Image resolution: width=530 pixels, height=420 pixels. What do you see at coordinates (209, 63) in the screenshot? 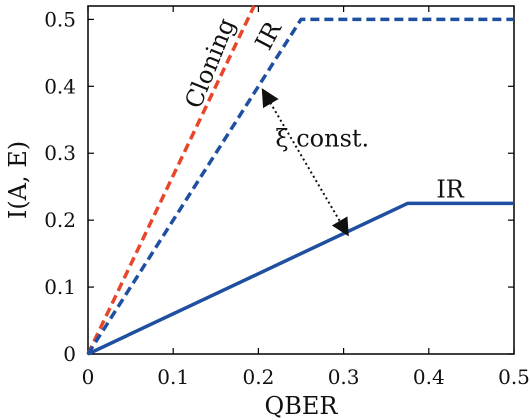
I see `annotation-0: Cloning` at bounding box center [209, 63].